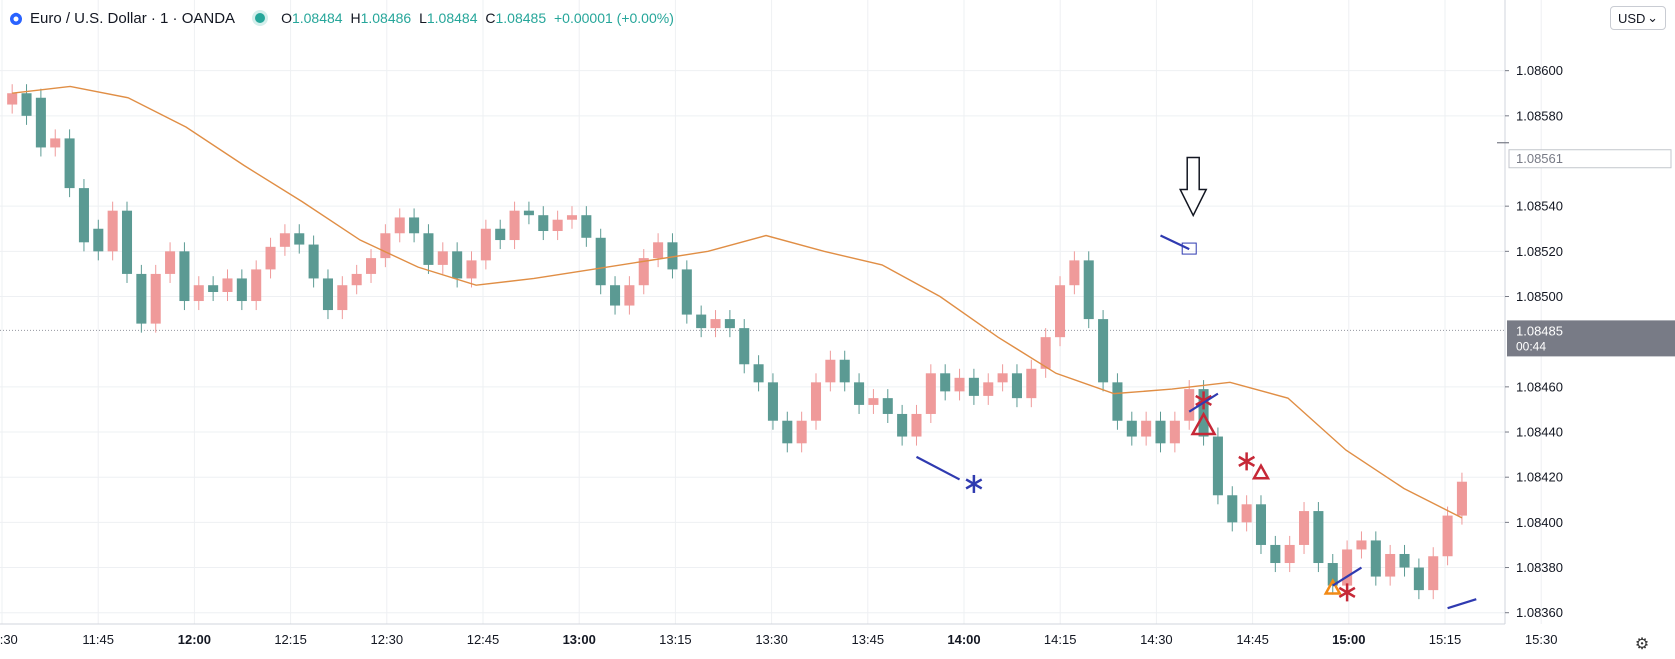 The width and height of the screenshot is (1675, 659). I want to click on time-tick-label: 15:15, so click(1445, 639).